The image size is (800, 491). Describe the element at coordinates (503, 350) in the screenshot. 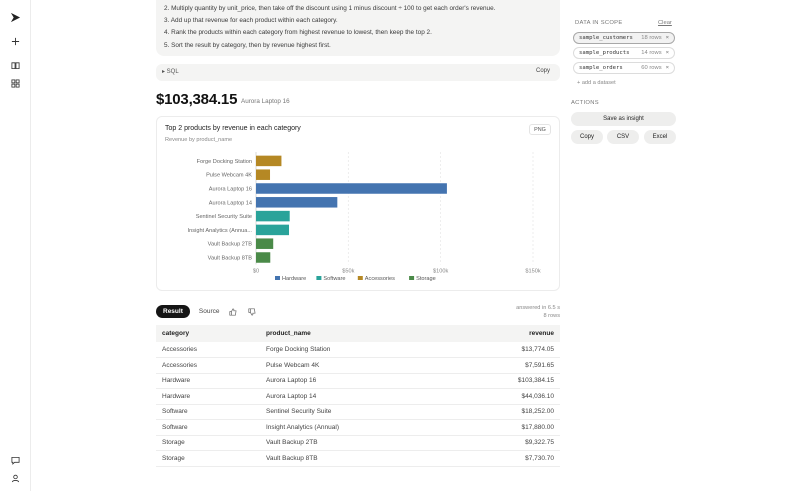

I see `revenue-cell: $13,774.05` at that location.